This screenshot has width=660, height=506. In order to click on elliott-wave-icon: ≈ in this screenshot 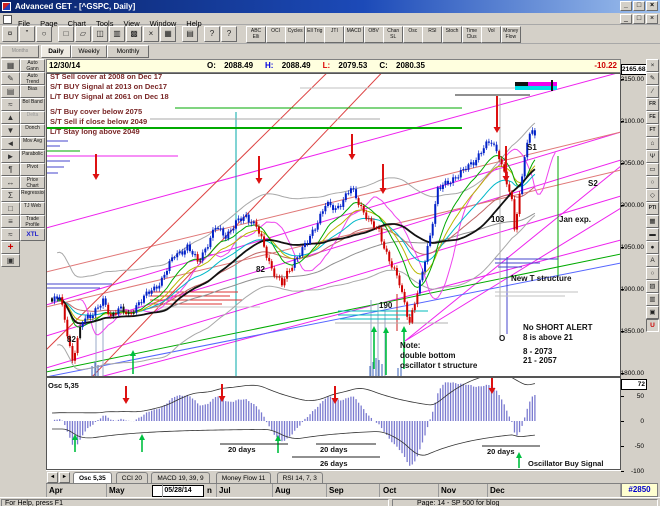, I will do `click(10, 104)`.